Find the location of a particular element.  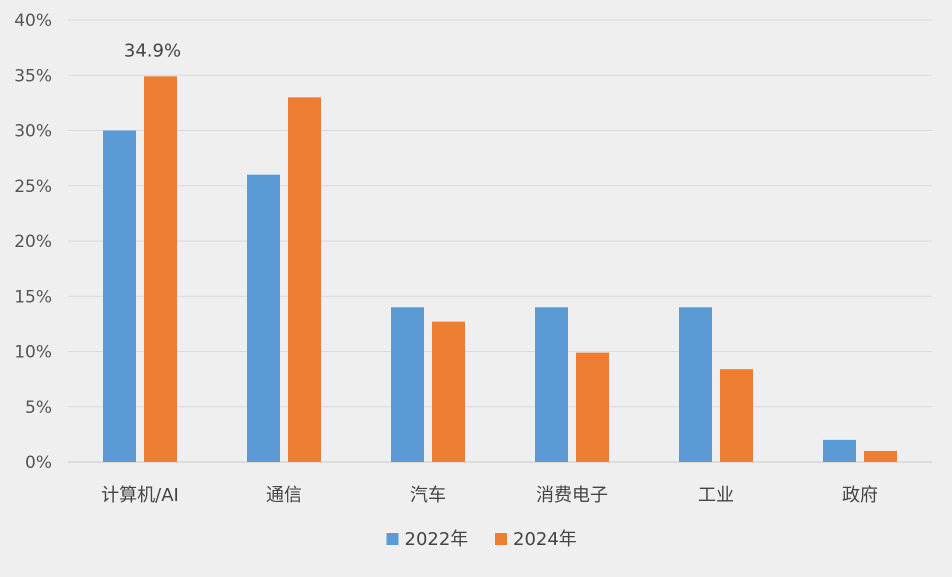

annotations-layer: 34.9% is located at coordinates (152, 50).